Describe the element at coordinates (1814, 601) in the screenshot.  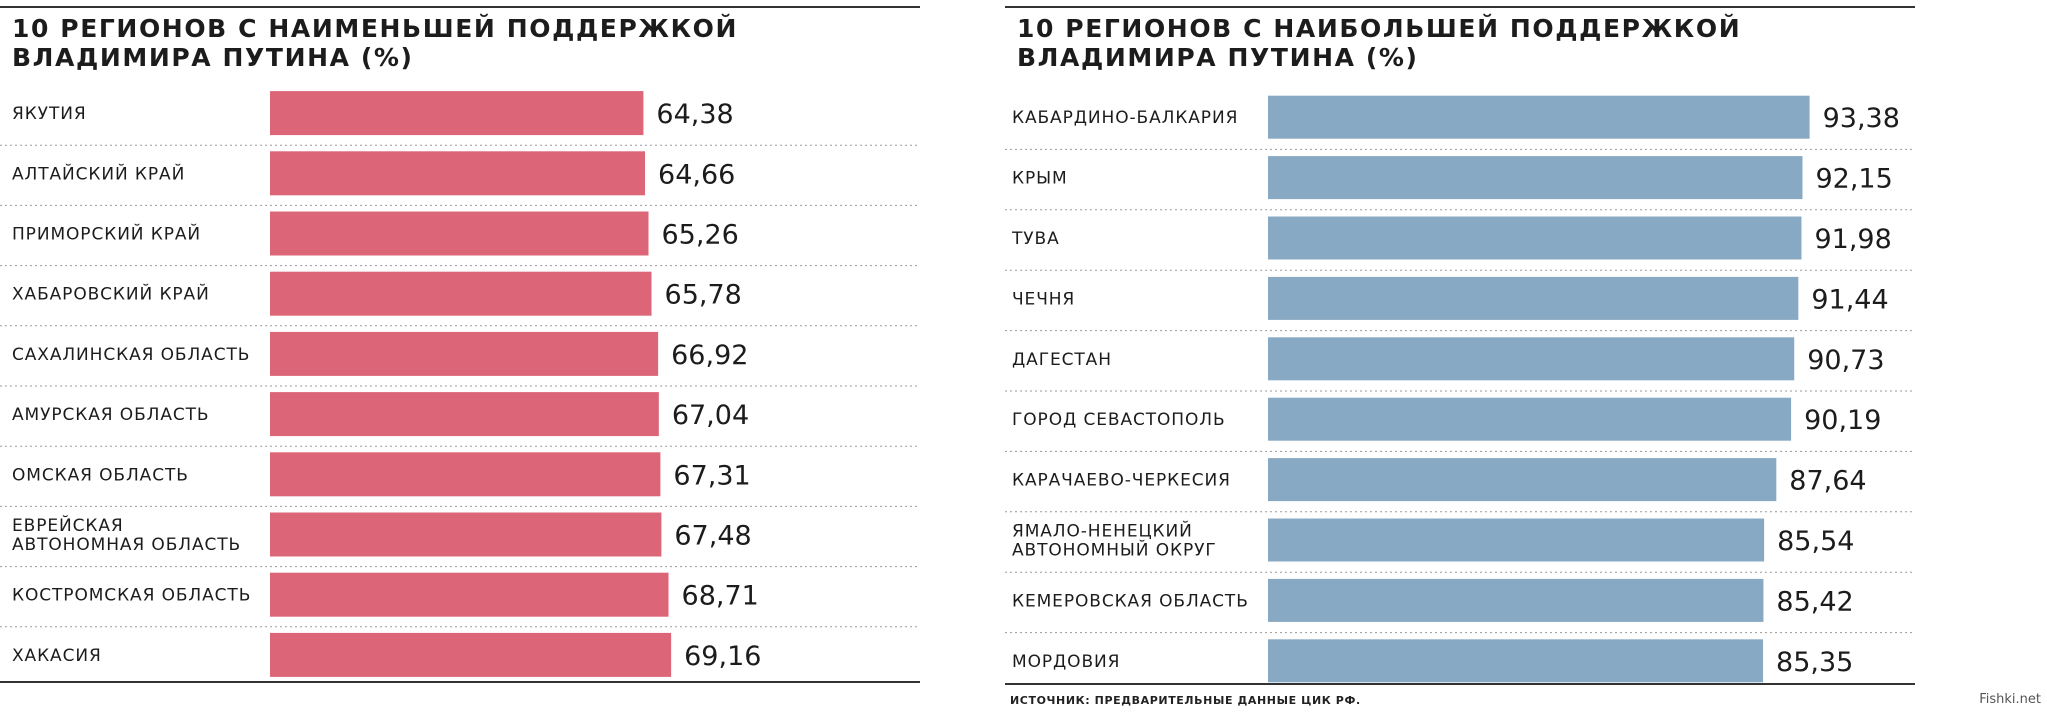
I see `value-label: 85,42` at that location.